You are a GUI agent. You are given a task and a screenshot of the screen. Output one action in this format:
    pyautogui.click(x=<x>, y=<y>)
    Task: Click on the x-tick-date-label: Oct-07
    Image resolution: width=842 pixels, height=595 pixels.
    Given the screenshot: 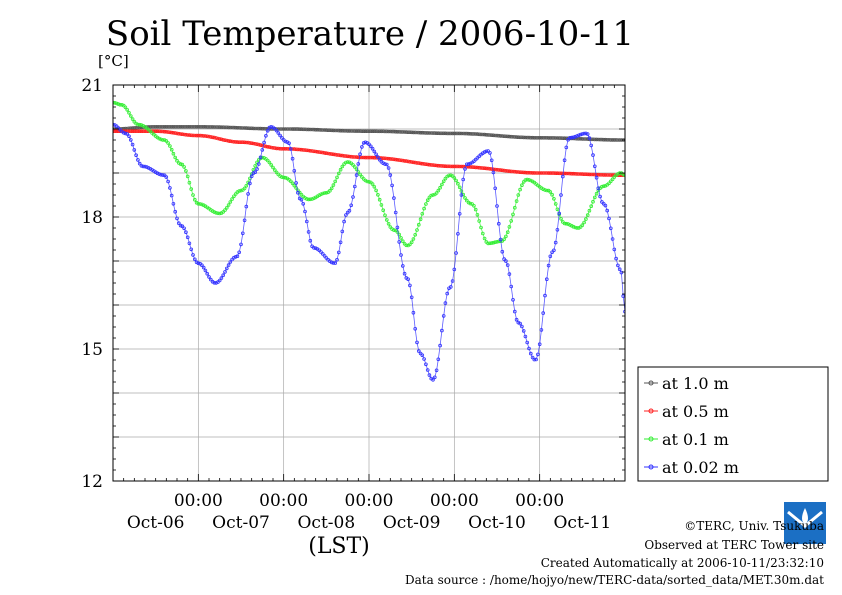 What is the action you would take?
    pyautogui.click(x=241, y=523)
    